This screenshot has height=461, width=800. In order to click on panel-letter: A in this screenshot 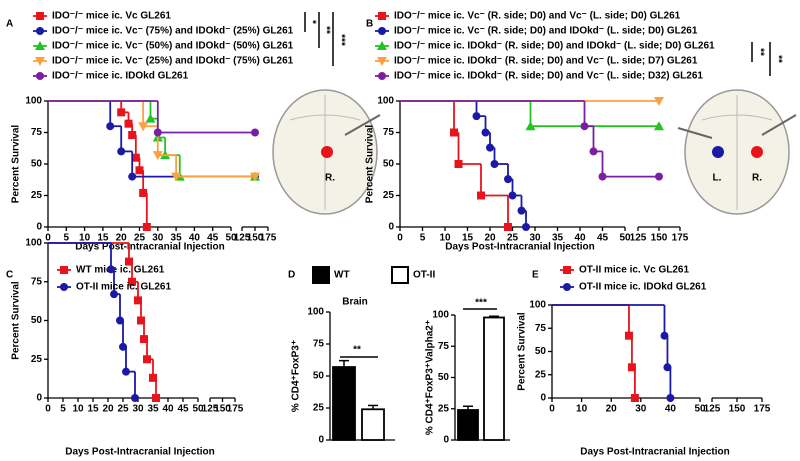, I will do `click(9, 24)`.